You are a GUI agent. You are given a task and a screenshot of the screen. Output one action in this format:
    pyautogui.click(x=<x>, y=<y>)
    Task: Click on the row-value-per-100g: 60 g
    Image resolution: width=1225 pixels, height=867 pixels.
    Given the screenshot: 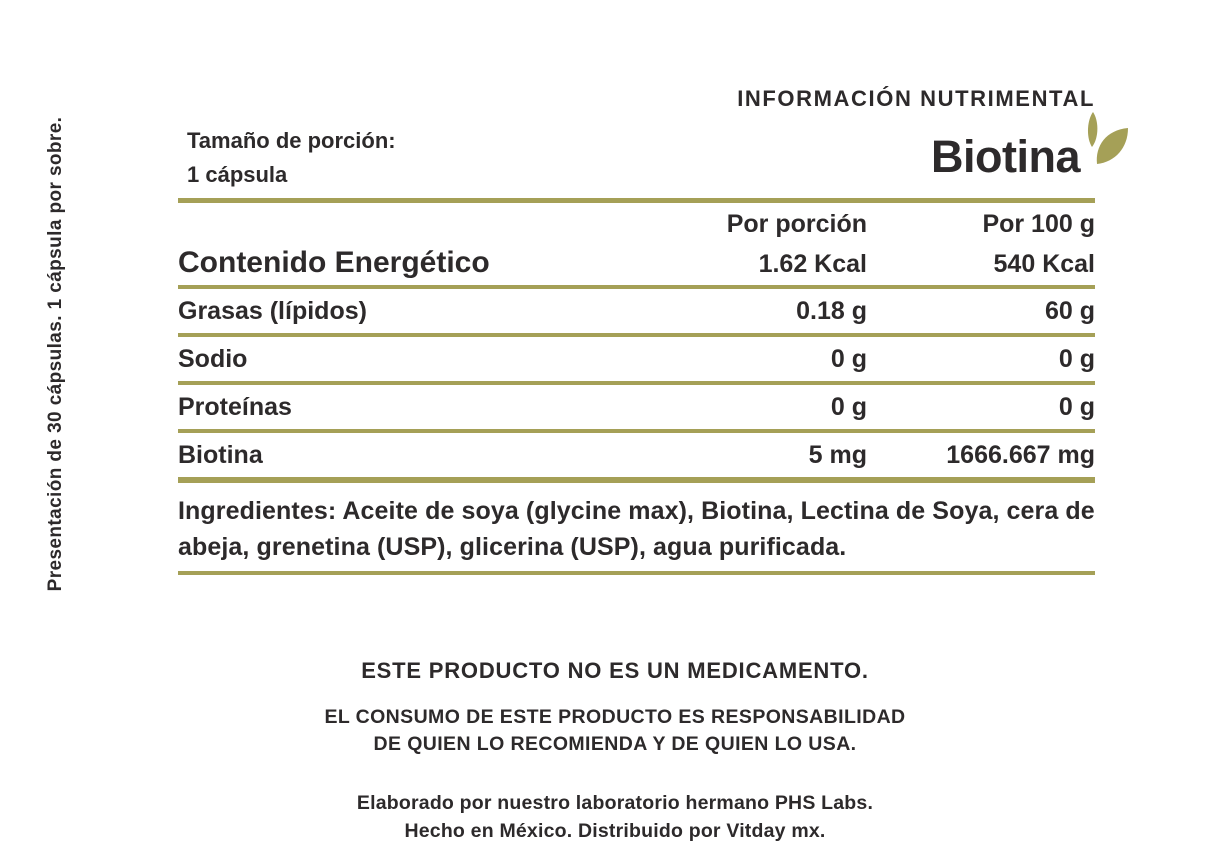 What is the action you would take?
    pyautogui.click(x=1069, y=311)
    